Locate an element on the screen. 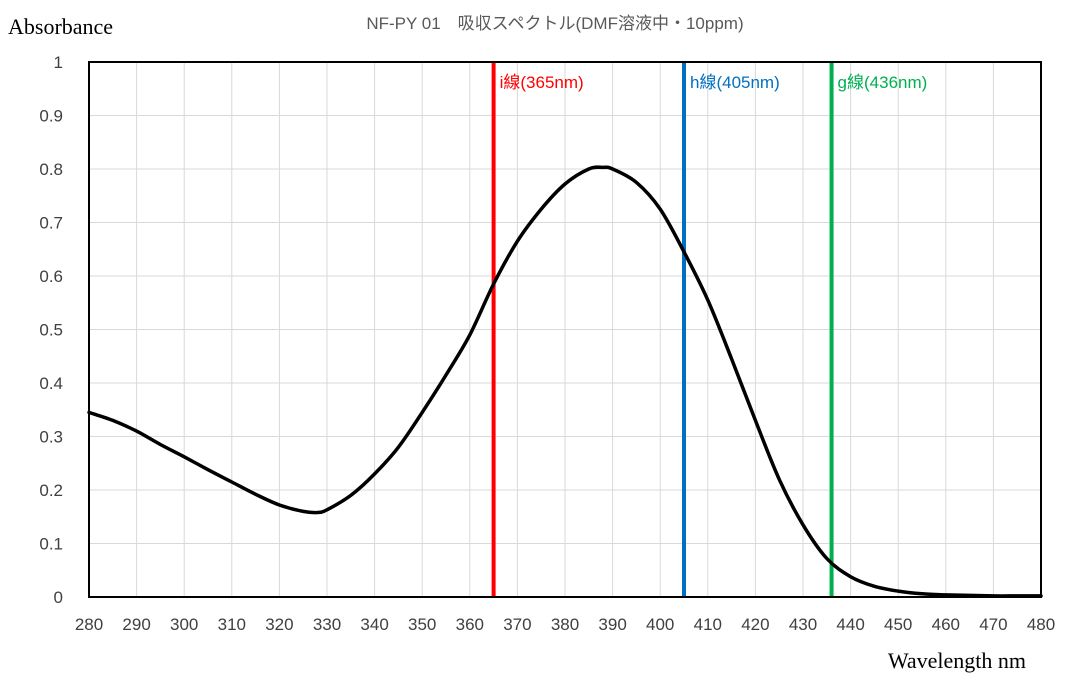 The width and height of the screenshot is (1068, 673). reference-line-labels: i線(365nm) h線(405nm) g線(436nm) is located at coordinates (714, 82).